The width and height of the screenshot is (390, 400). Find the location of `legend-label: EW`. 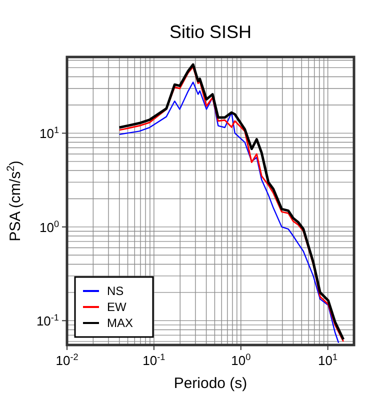

legend-label: EW is located at coordinates (117, 307).